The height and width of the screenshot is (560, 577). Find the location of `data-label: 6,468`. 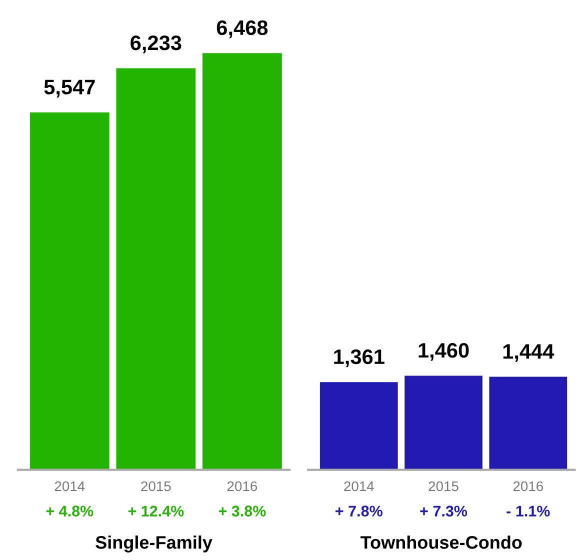

data-label: 6,468 is located at coordinates (242, 29).